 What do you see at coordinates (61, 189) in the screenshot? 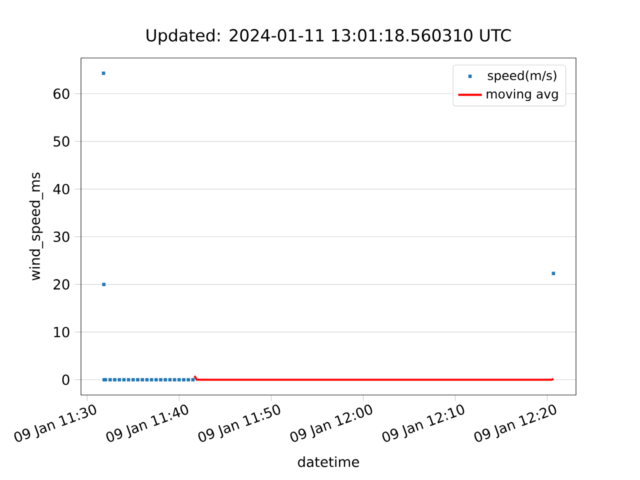
I see `y-tick-label: 40` at bounding box center [61, 189].